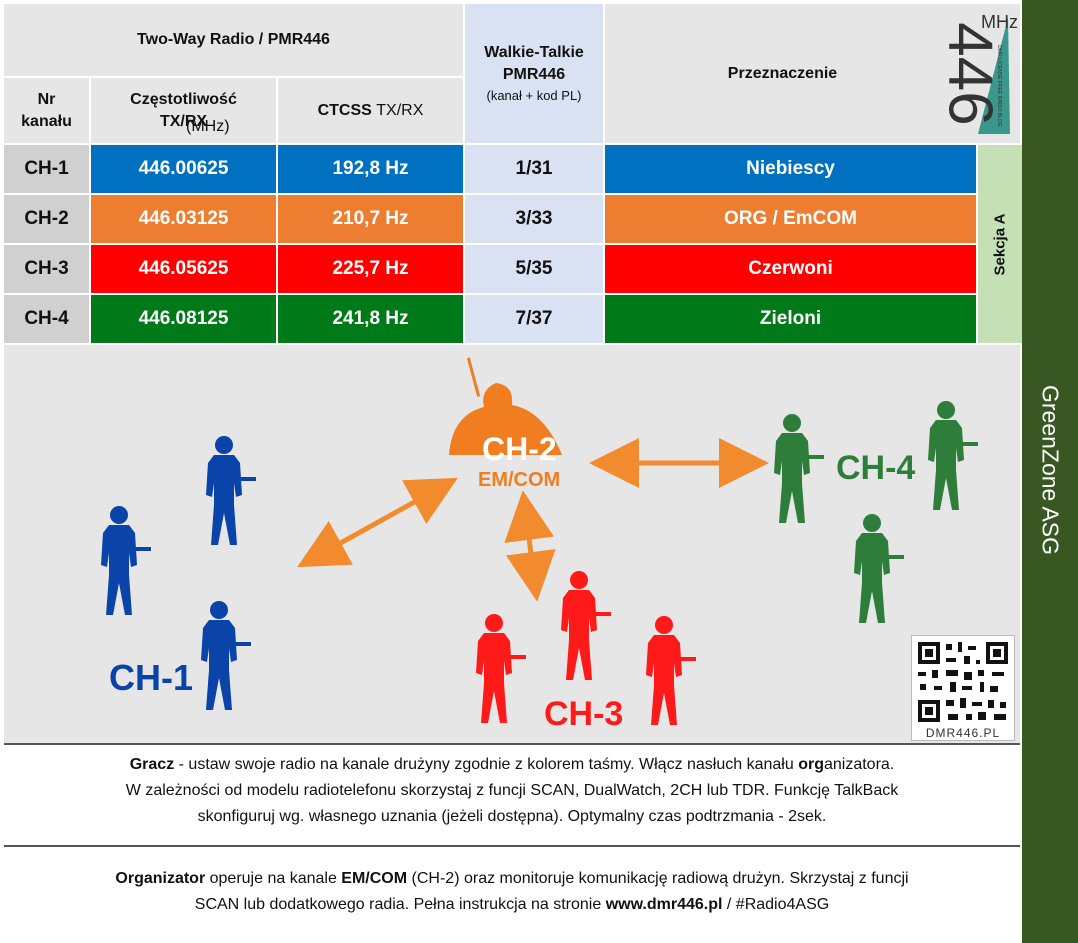 The height and width of the screenshot is (943, 1078). Describe the element at coordinates (46, 169) in the screenshot. I see `channel-number: CH-1` at that location.